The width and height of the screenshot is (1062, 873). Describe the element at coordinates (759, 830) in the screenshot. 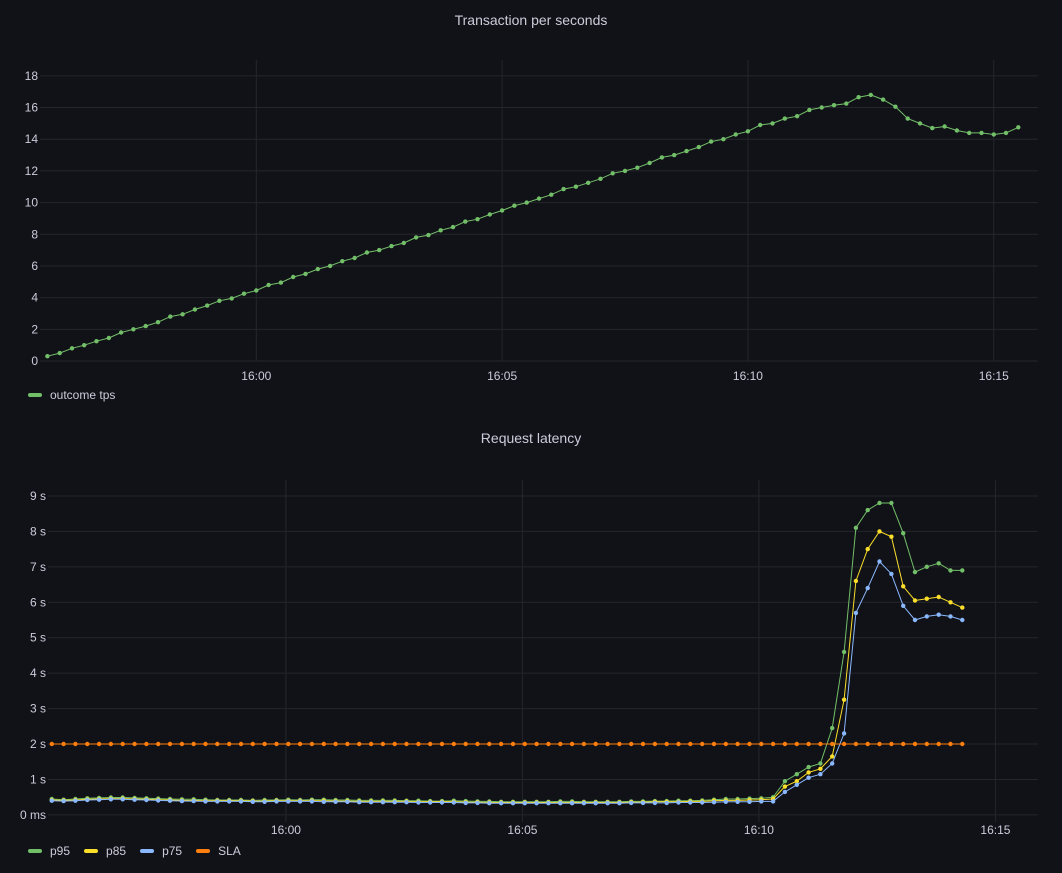

I see `x-tick-label: 16:10` at that location.